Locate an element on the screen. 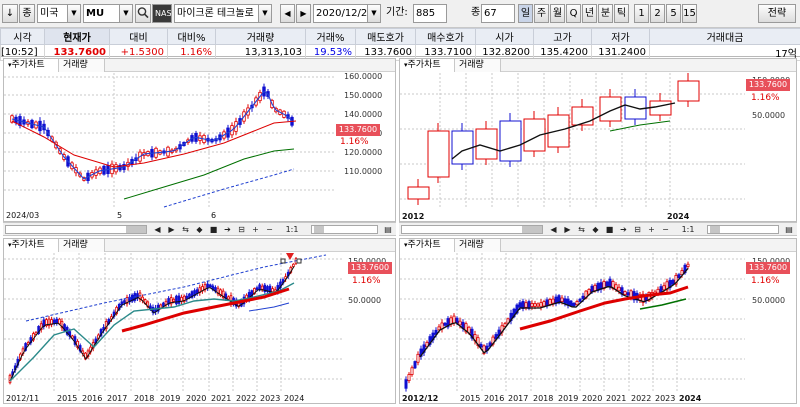 This screenshot has height=407, width=800. sort-icon: ↓ is located at coordinates (10, 13).